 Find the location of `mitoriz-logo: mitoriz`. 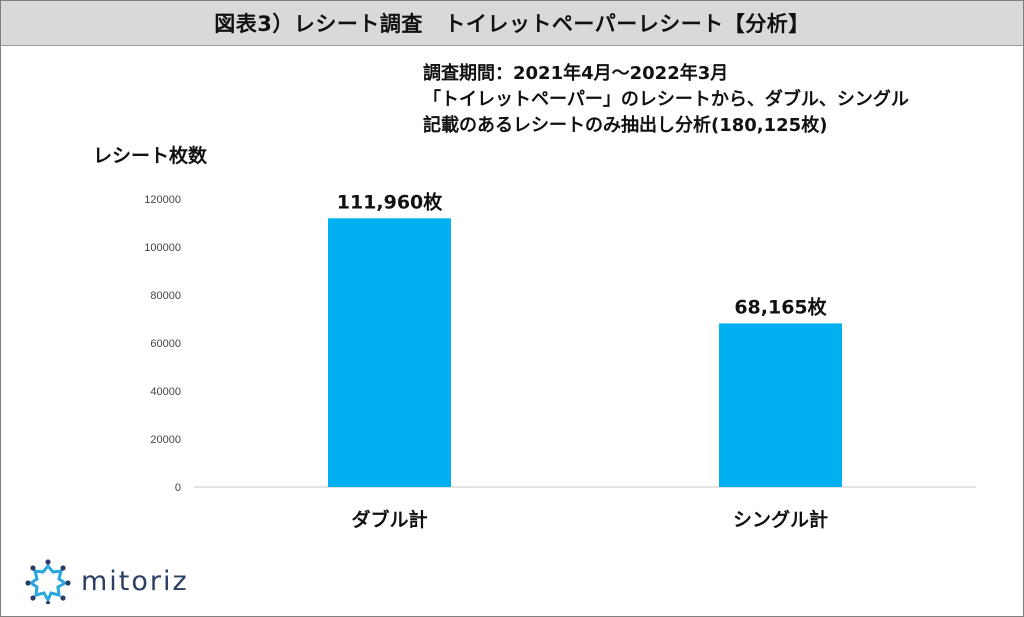

mitoriz-logo: mitoriz is located at coordinates (107, 581).